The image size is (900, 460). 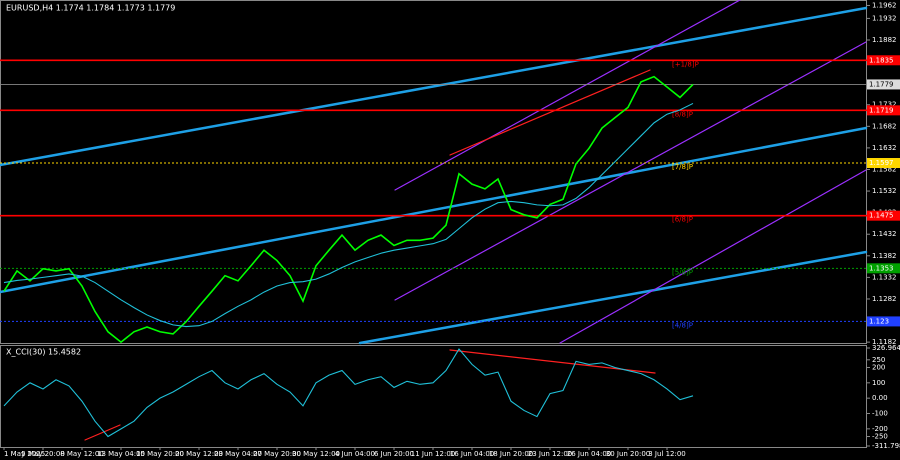 I want to click on y-tick-label: 250, so click(x=878, y=360).